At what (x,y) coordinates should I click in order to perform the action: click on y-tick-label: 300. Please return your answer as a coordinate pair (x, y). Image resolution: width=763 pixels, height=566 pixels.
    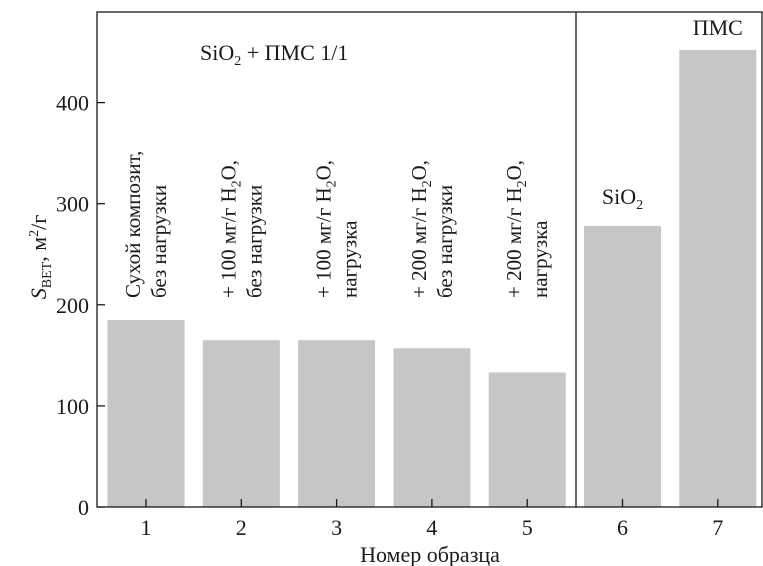
    Looking at the image, I should click on (72, 204).